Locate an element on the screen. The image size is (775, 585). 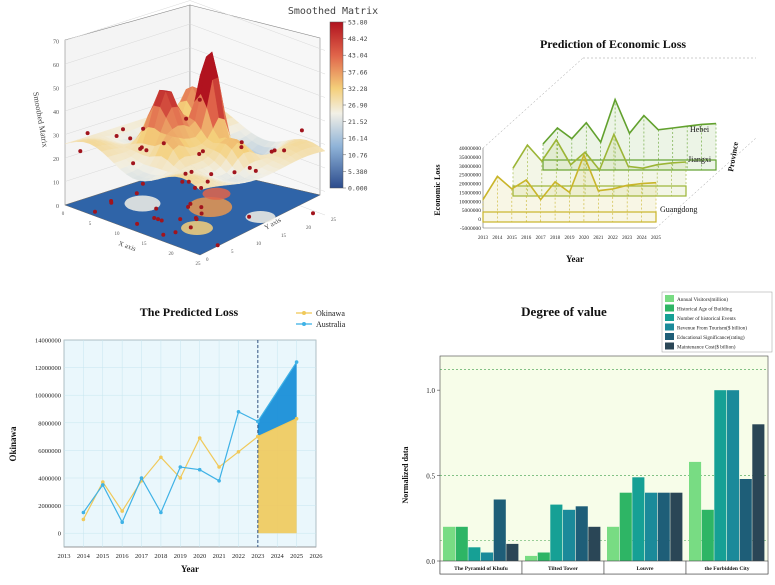
y-tick-label: 15 is located at coordinates (284, 236).